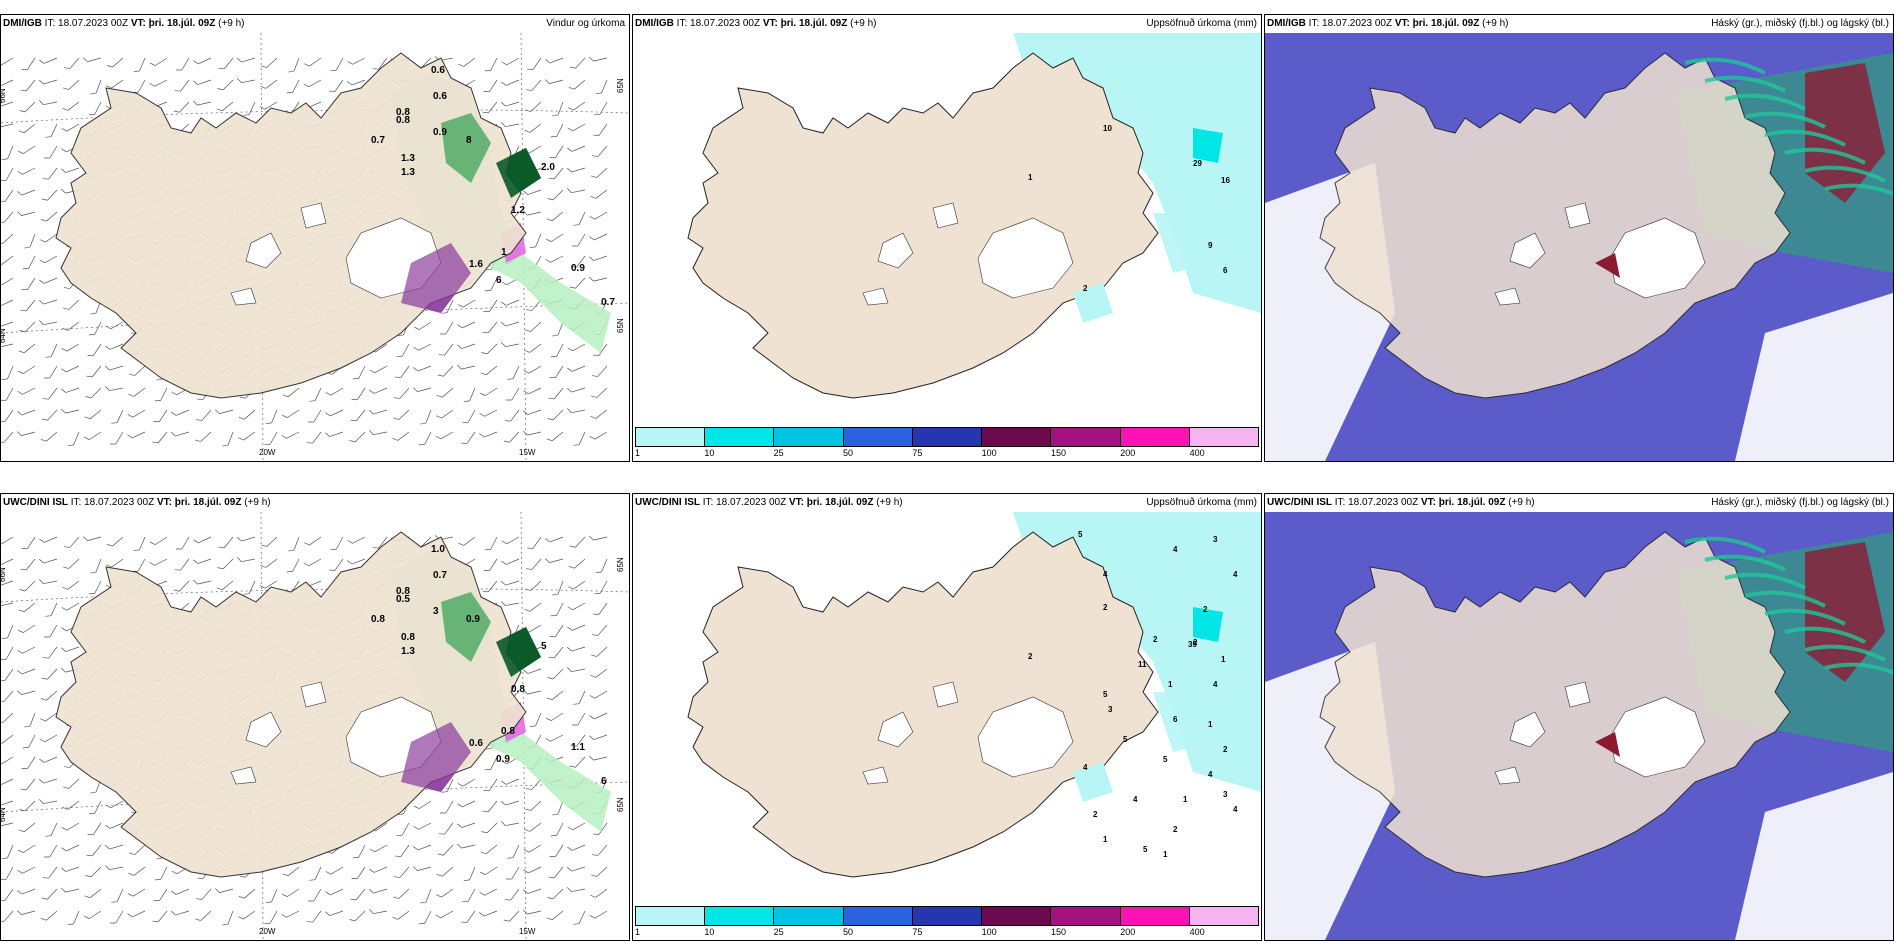 This screenshot has width=1900, height=950. I want to click on colorbar-tick: 100, so click(989, 453).